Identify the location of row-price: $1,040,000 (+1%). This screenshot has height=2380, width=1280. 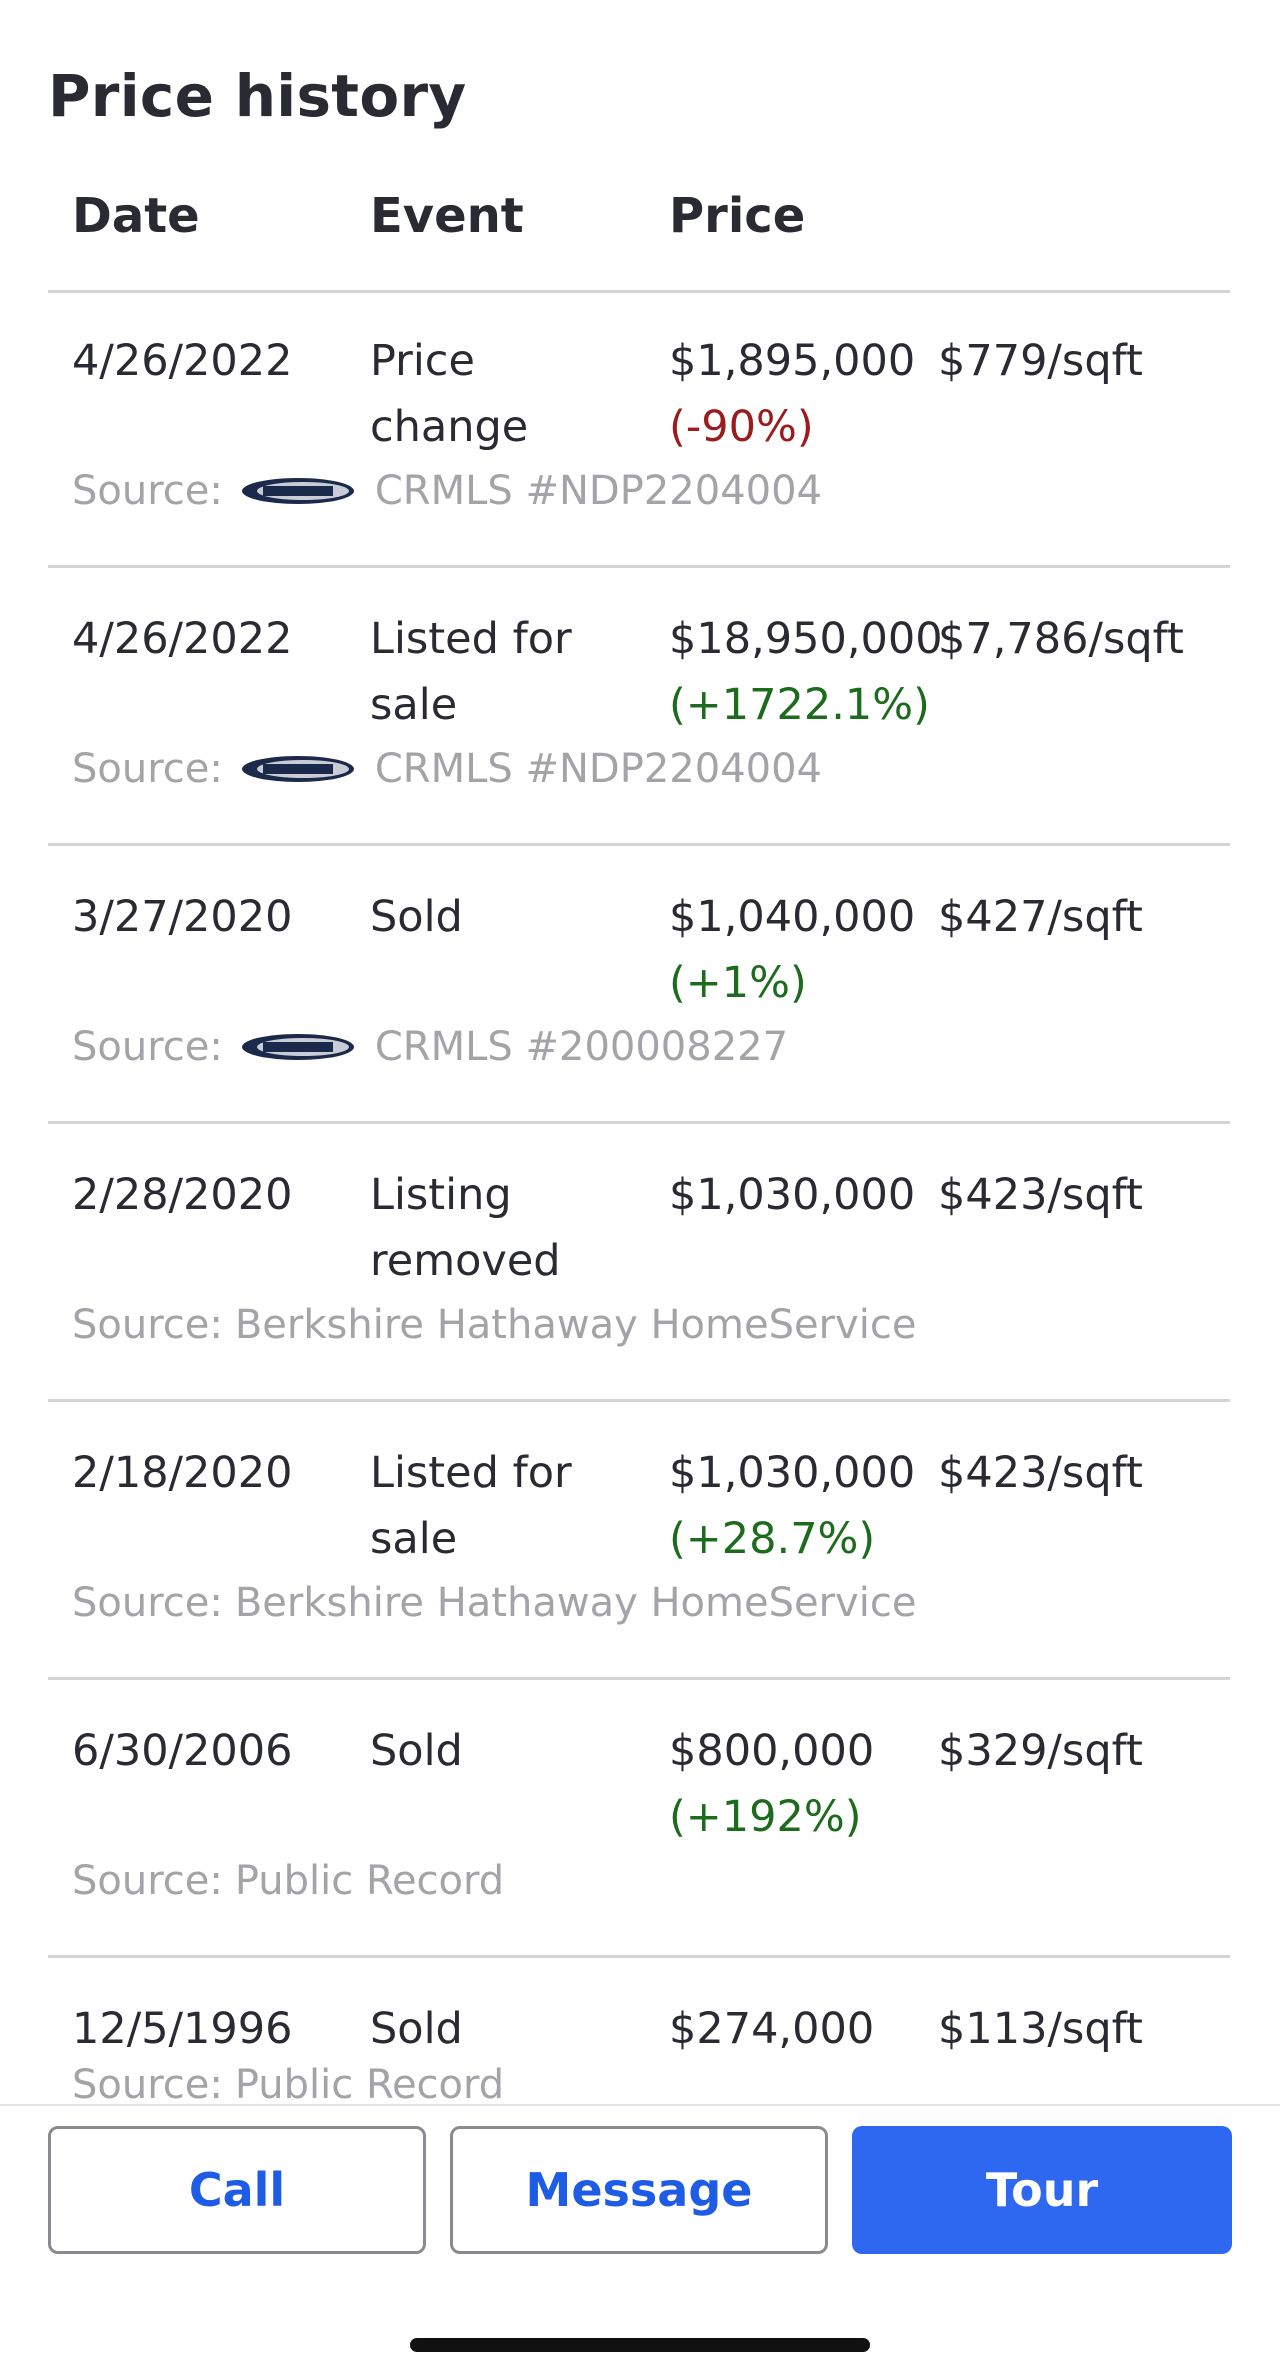
(792, 950).